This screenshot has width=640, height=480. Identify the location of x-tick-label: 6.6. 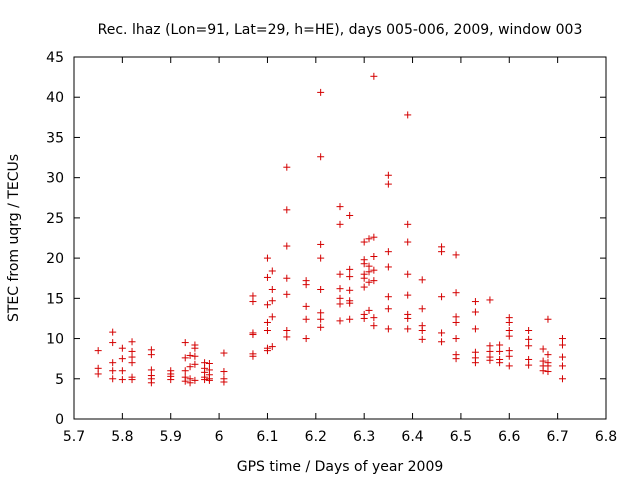
(509, 437).